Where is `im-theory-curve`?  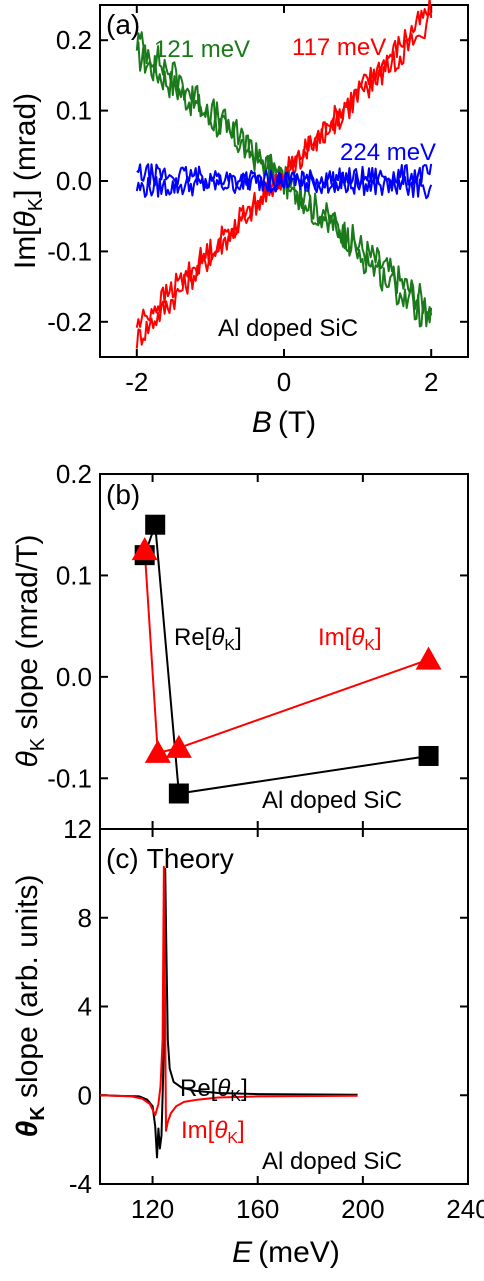 im-theory-curve is located at coordinates (228, 998).